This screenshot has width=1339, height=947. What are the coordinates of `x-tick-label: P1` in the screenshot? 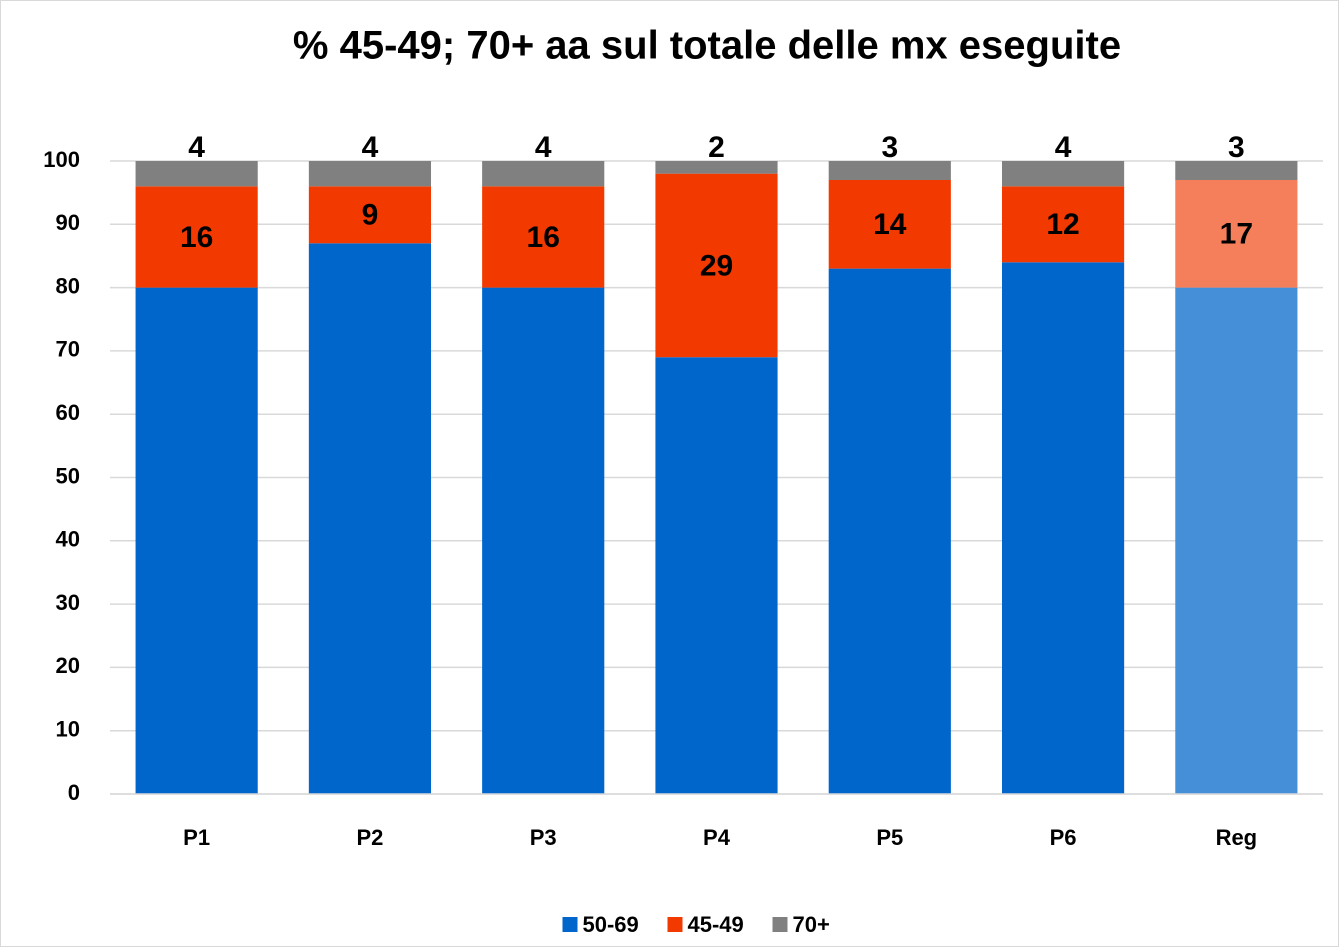 It's located at (196, 837).